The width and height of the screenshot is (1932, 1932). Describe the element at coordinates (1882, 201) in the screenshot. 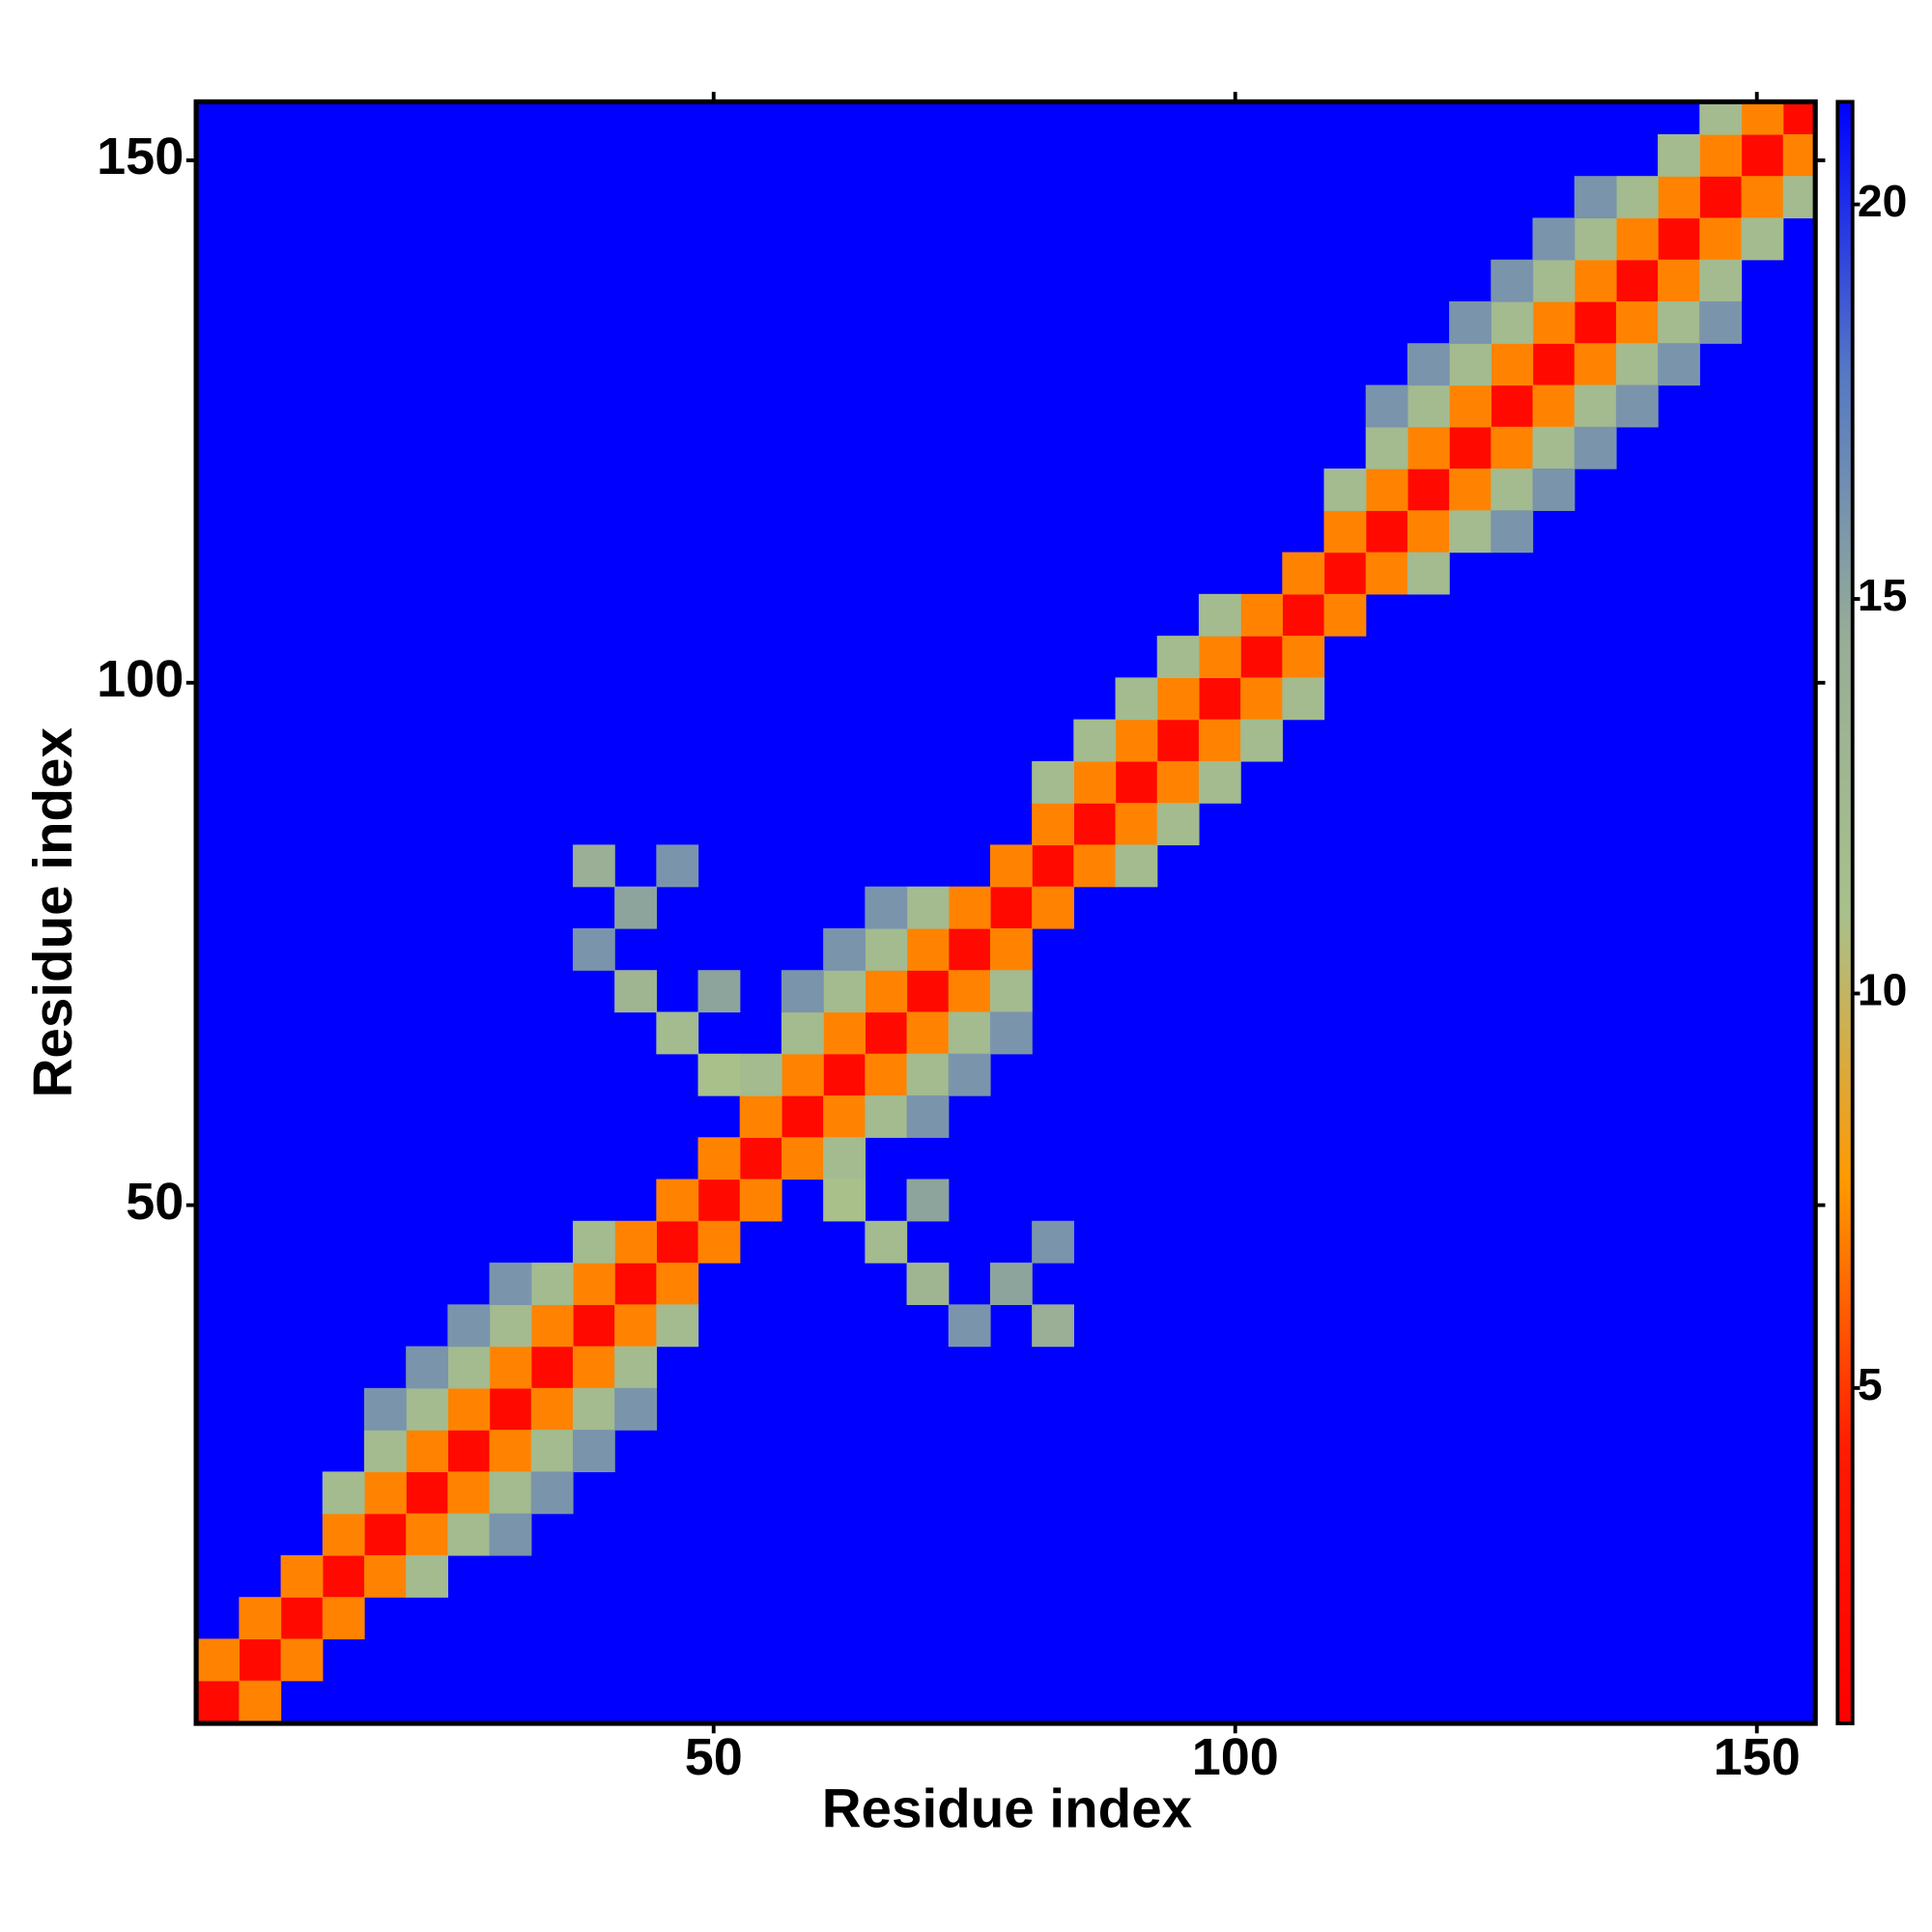

I see `colorbar-tick-label: 20` at that location.